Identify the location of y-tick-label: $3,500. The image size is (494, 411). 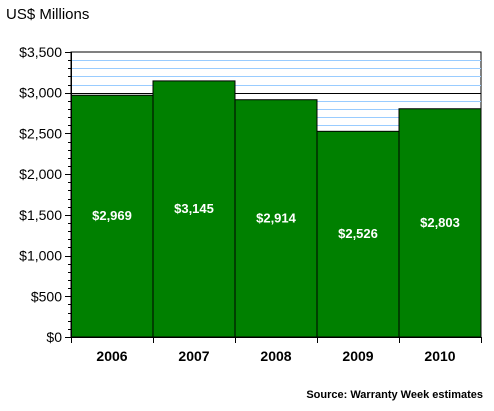
(40, 52).